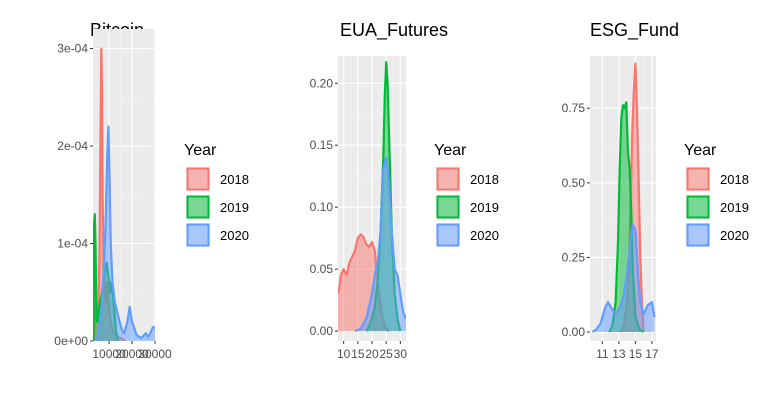  Describe the element at coordinates (574, 257) in the screenshot. I see `y-tick-label: 0.25` at that location.